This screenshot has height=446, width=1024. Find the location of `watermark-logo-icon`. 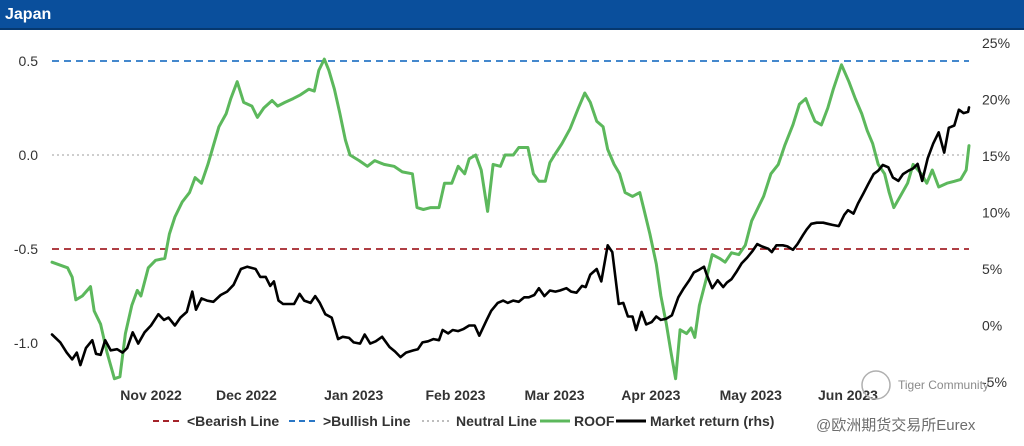

watermark-logo-icon is located at coordinates (876, 385).